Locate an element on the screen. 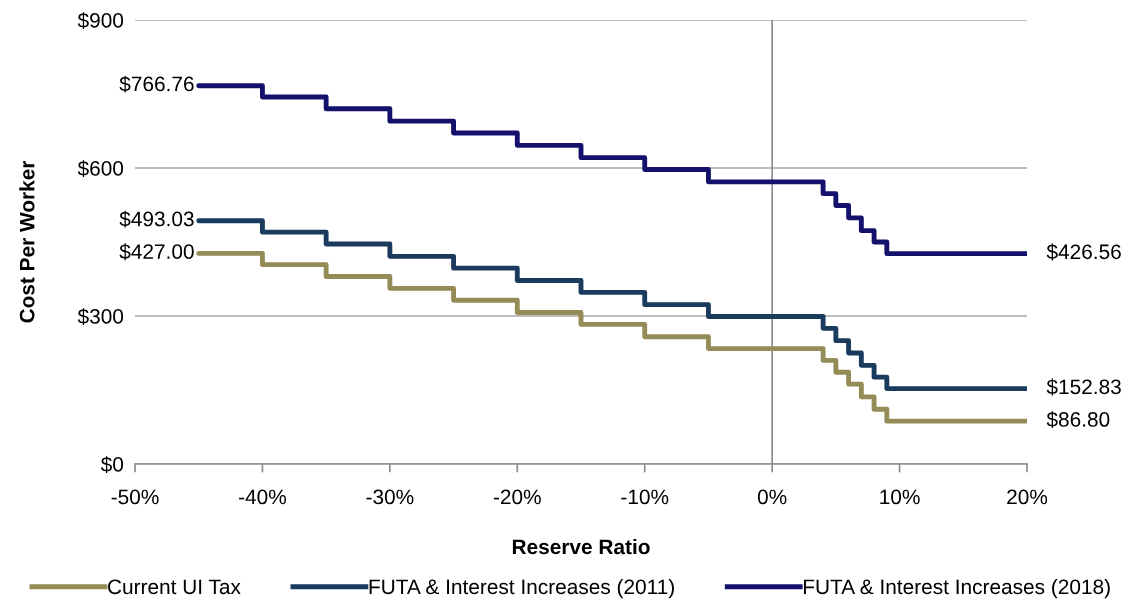 This screenshot has width=1143, height=614. data-label: $493.03 is located at coordinates (156, 219).